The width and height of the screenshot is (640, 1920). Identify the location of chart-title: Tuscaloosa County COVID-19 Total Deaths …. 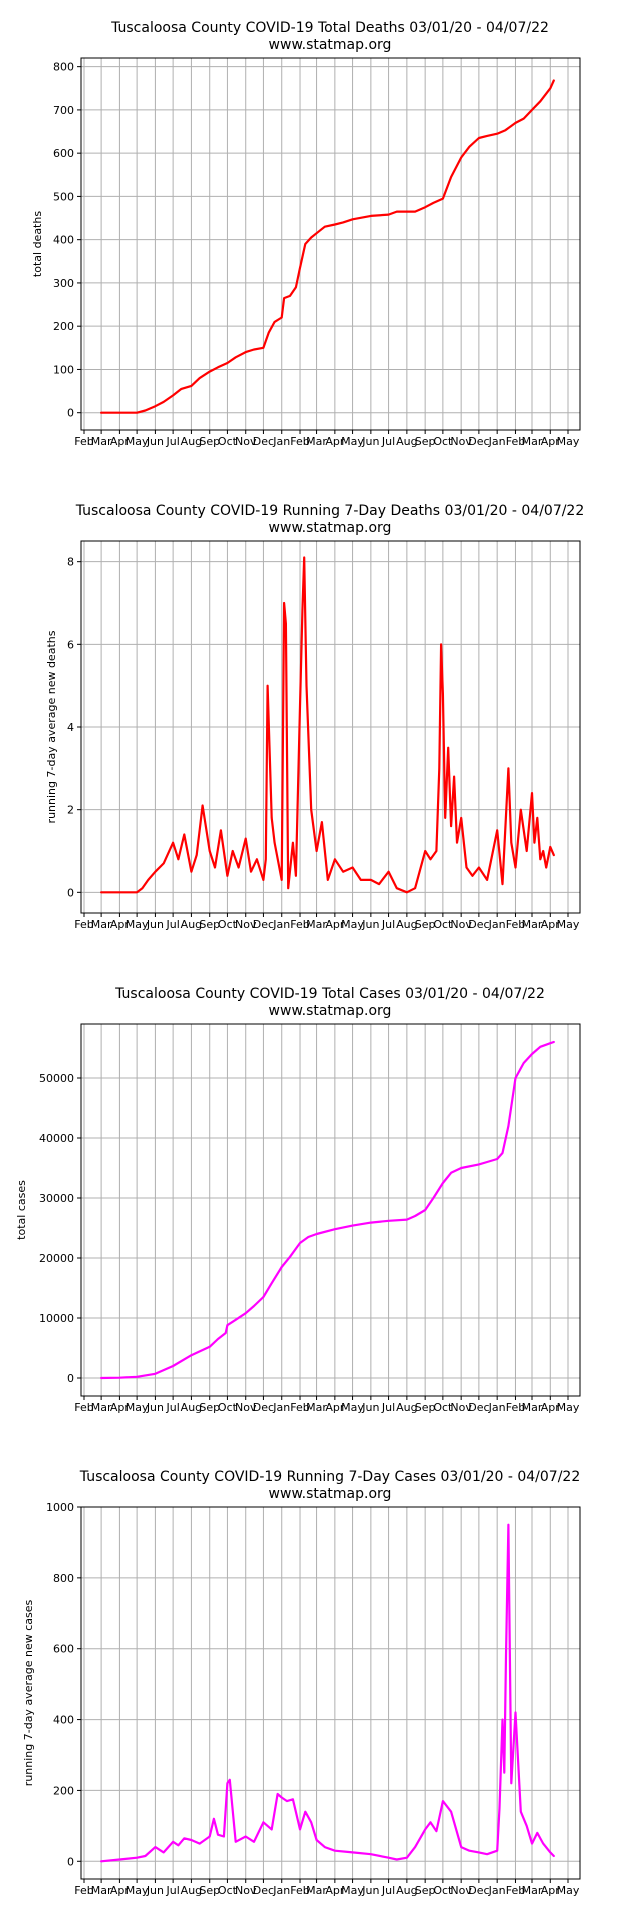
(329, 28).